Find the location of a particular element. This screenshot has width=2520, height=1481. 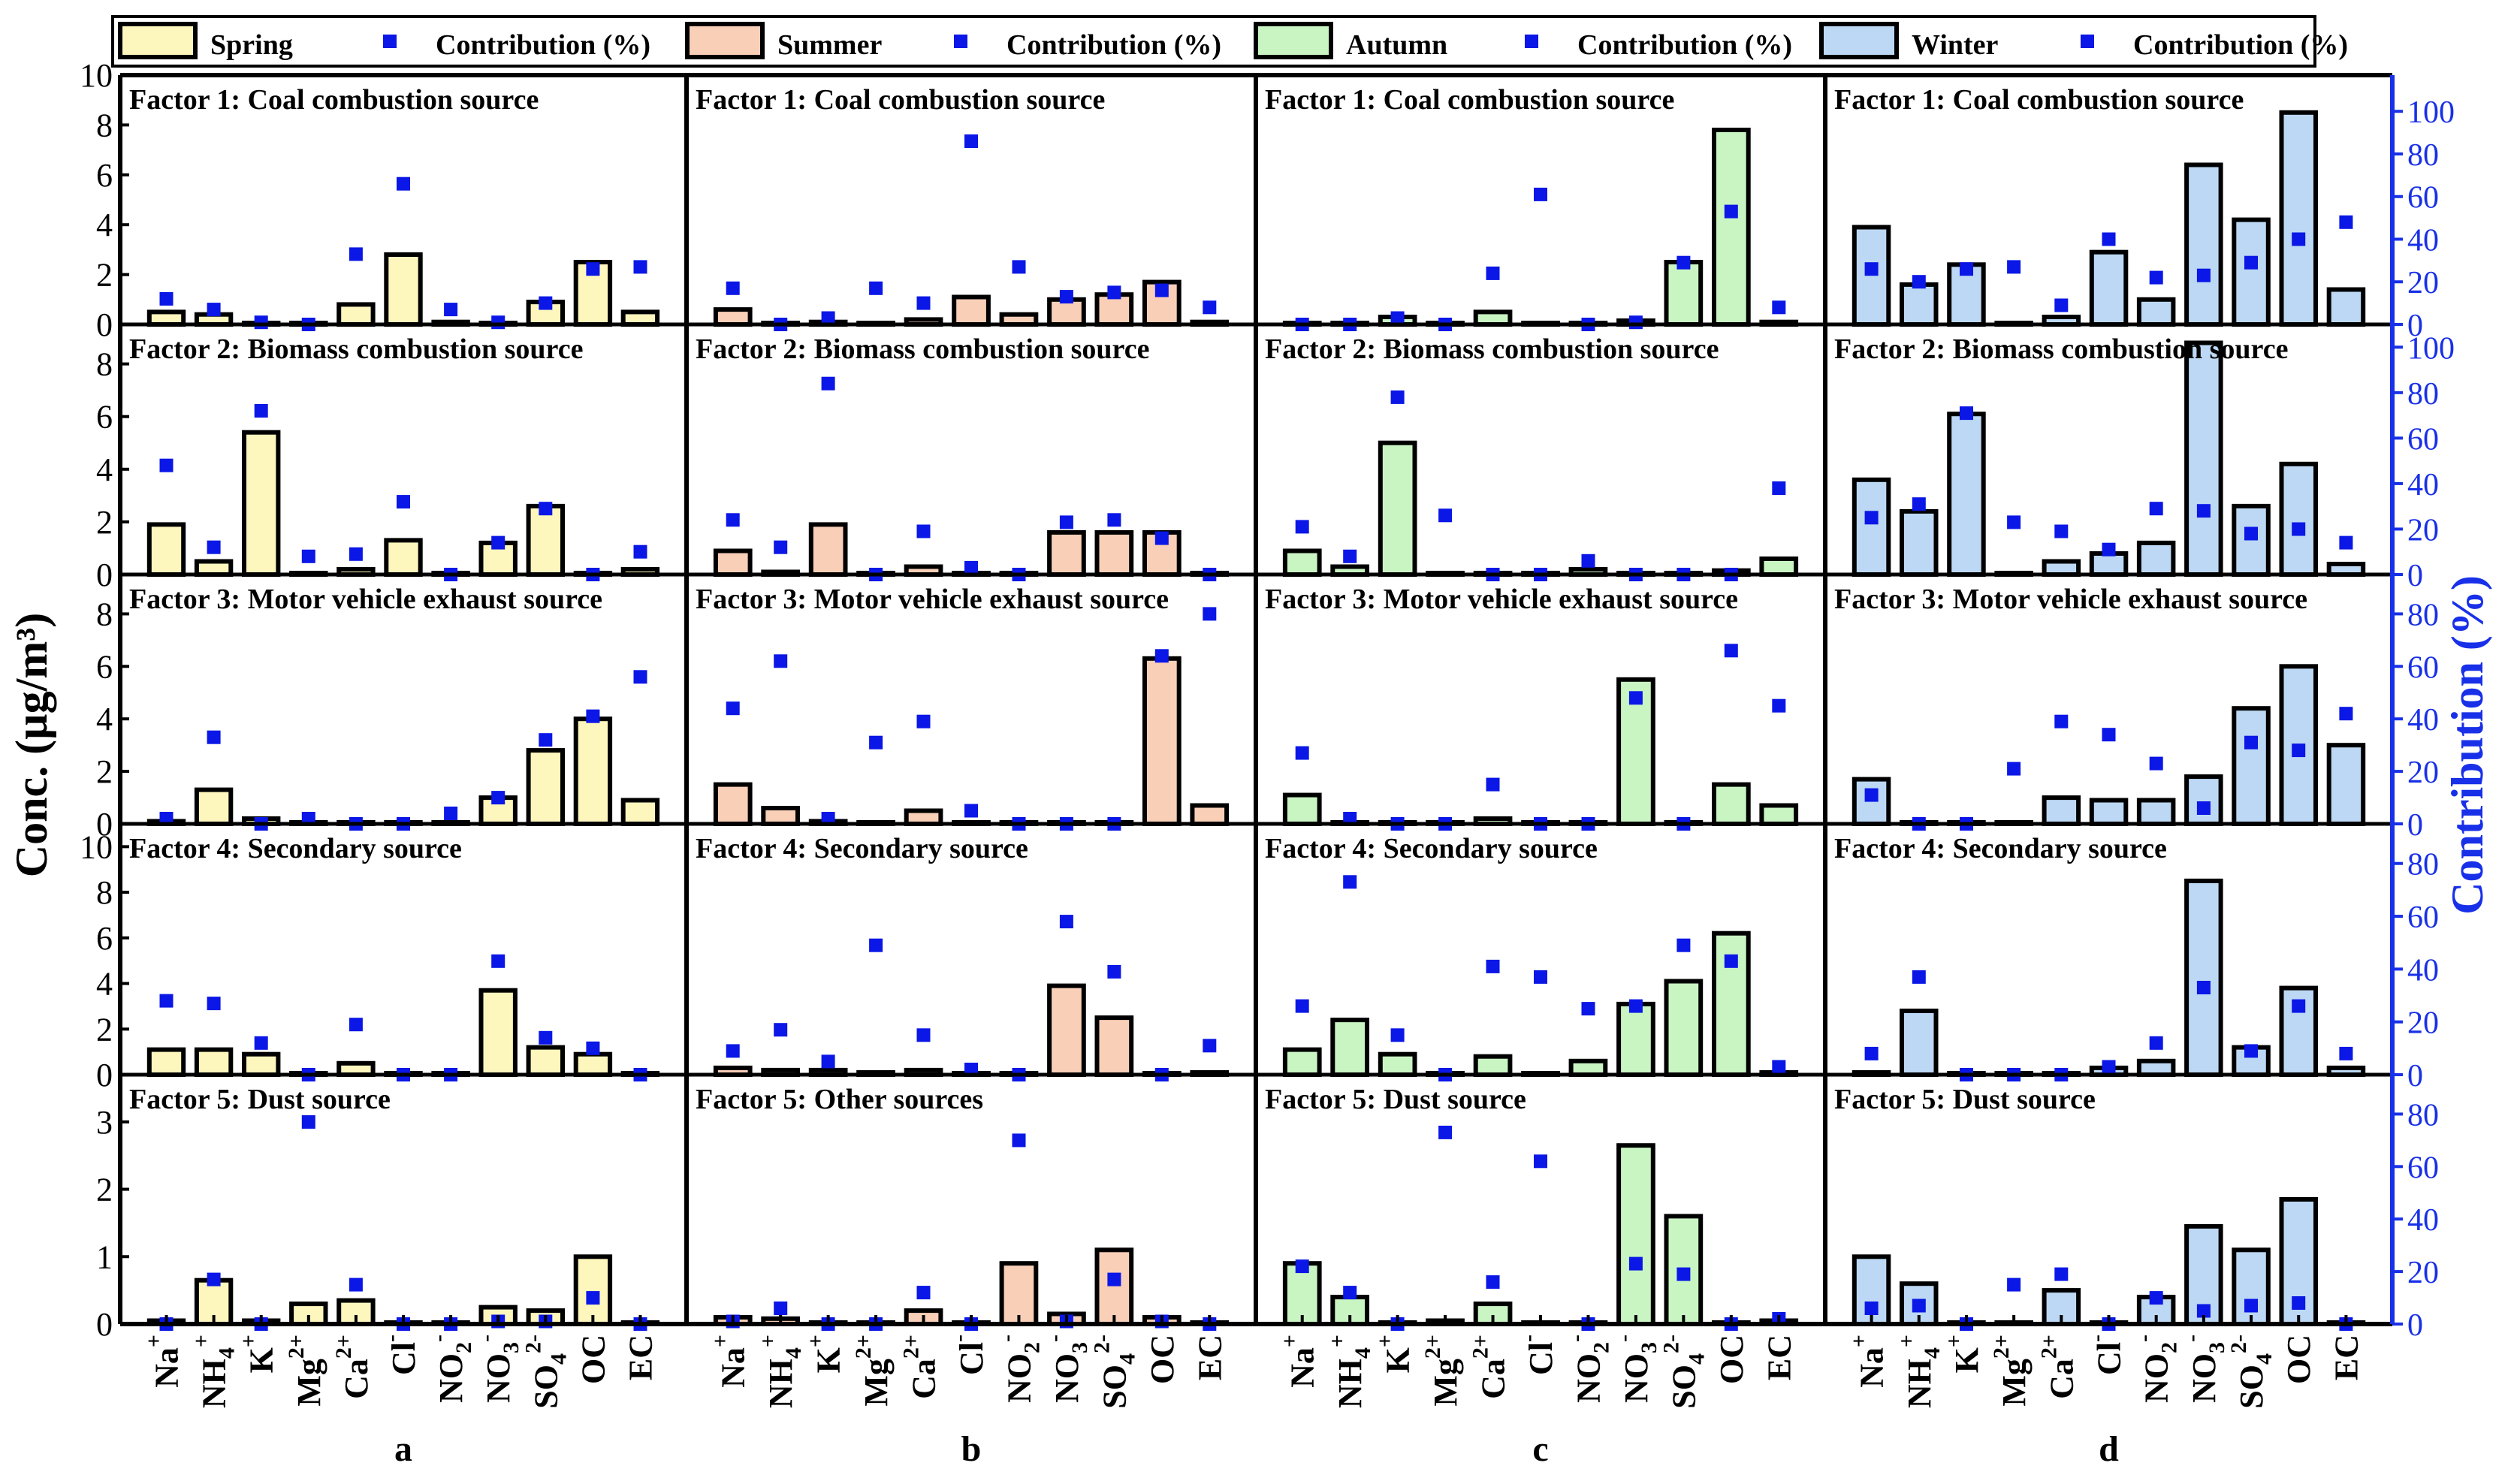

x-tick-label: NH4+ is located at coordinates (1350, 1371).